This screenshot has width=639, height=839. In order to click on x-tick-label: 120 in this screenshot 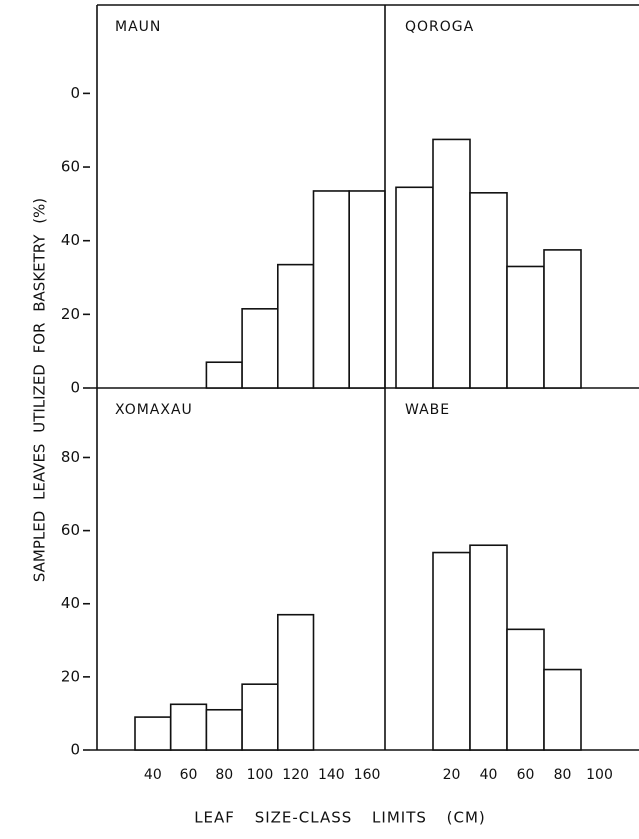, I will do `click(295, 775)`.